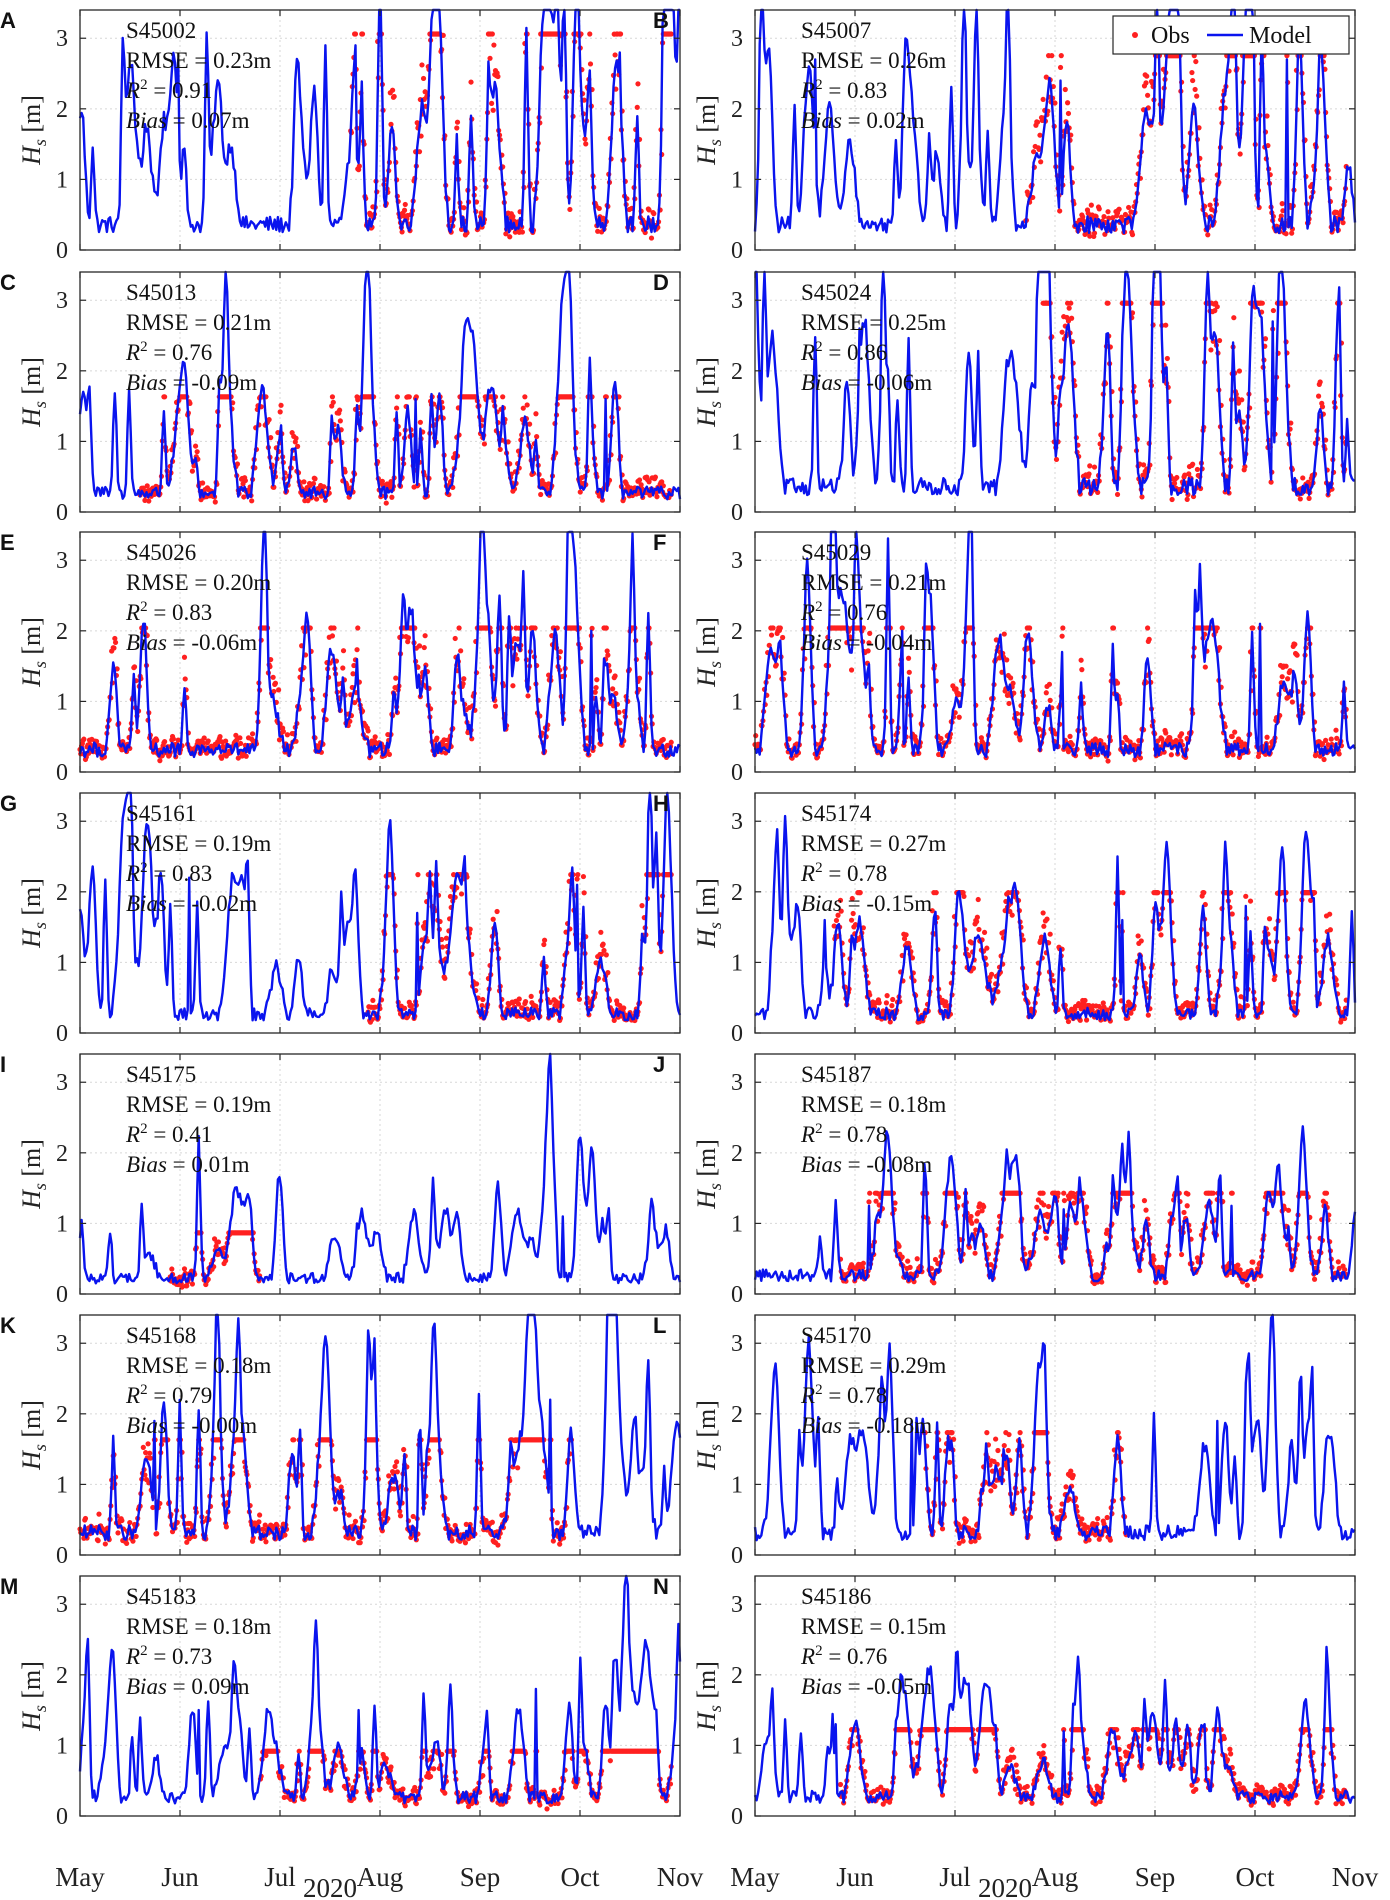 This screenshot has width=1390, height=1900. Describe the element at coordinates (161, 292) in the screenshot. I see `station-name: S45013` at that location.